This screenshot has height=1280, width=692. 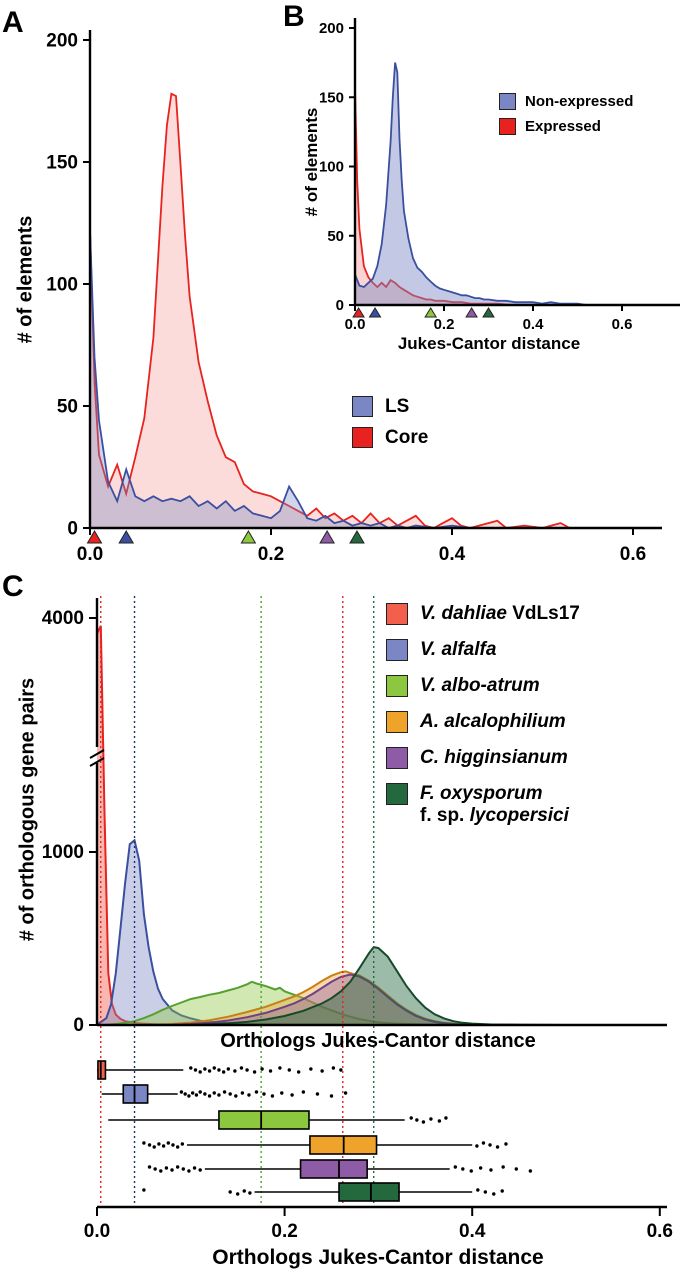 I want to click on panel-a-y-tick-label: 0, so click(x=72, y=528).